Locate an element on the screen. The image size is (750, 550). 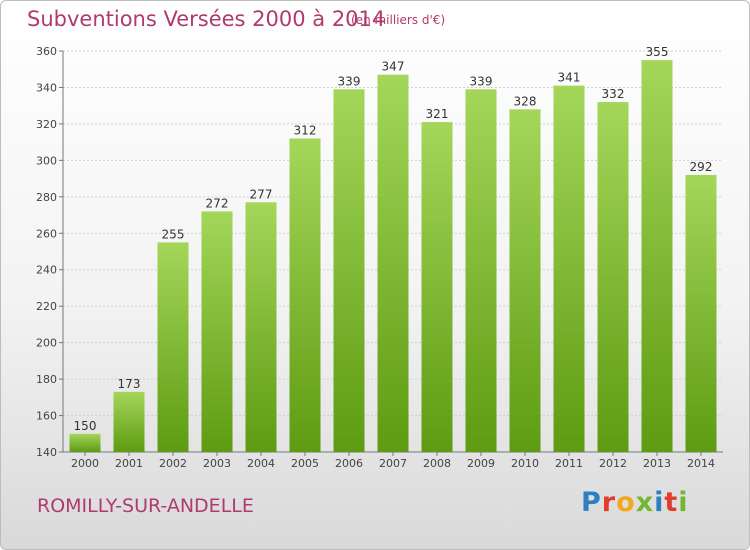
x-tick-label: 2008 is located at coordinates (437, 463).